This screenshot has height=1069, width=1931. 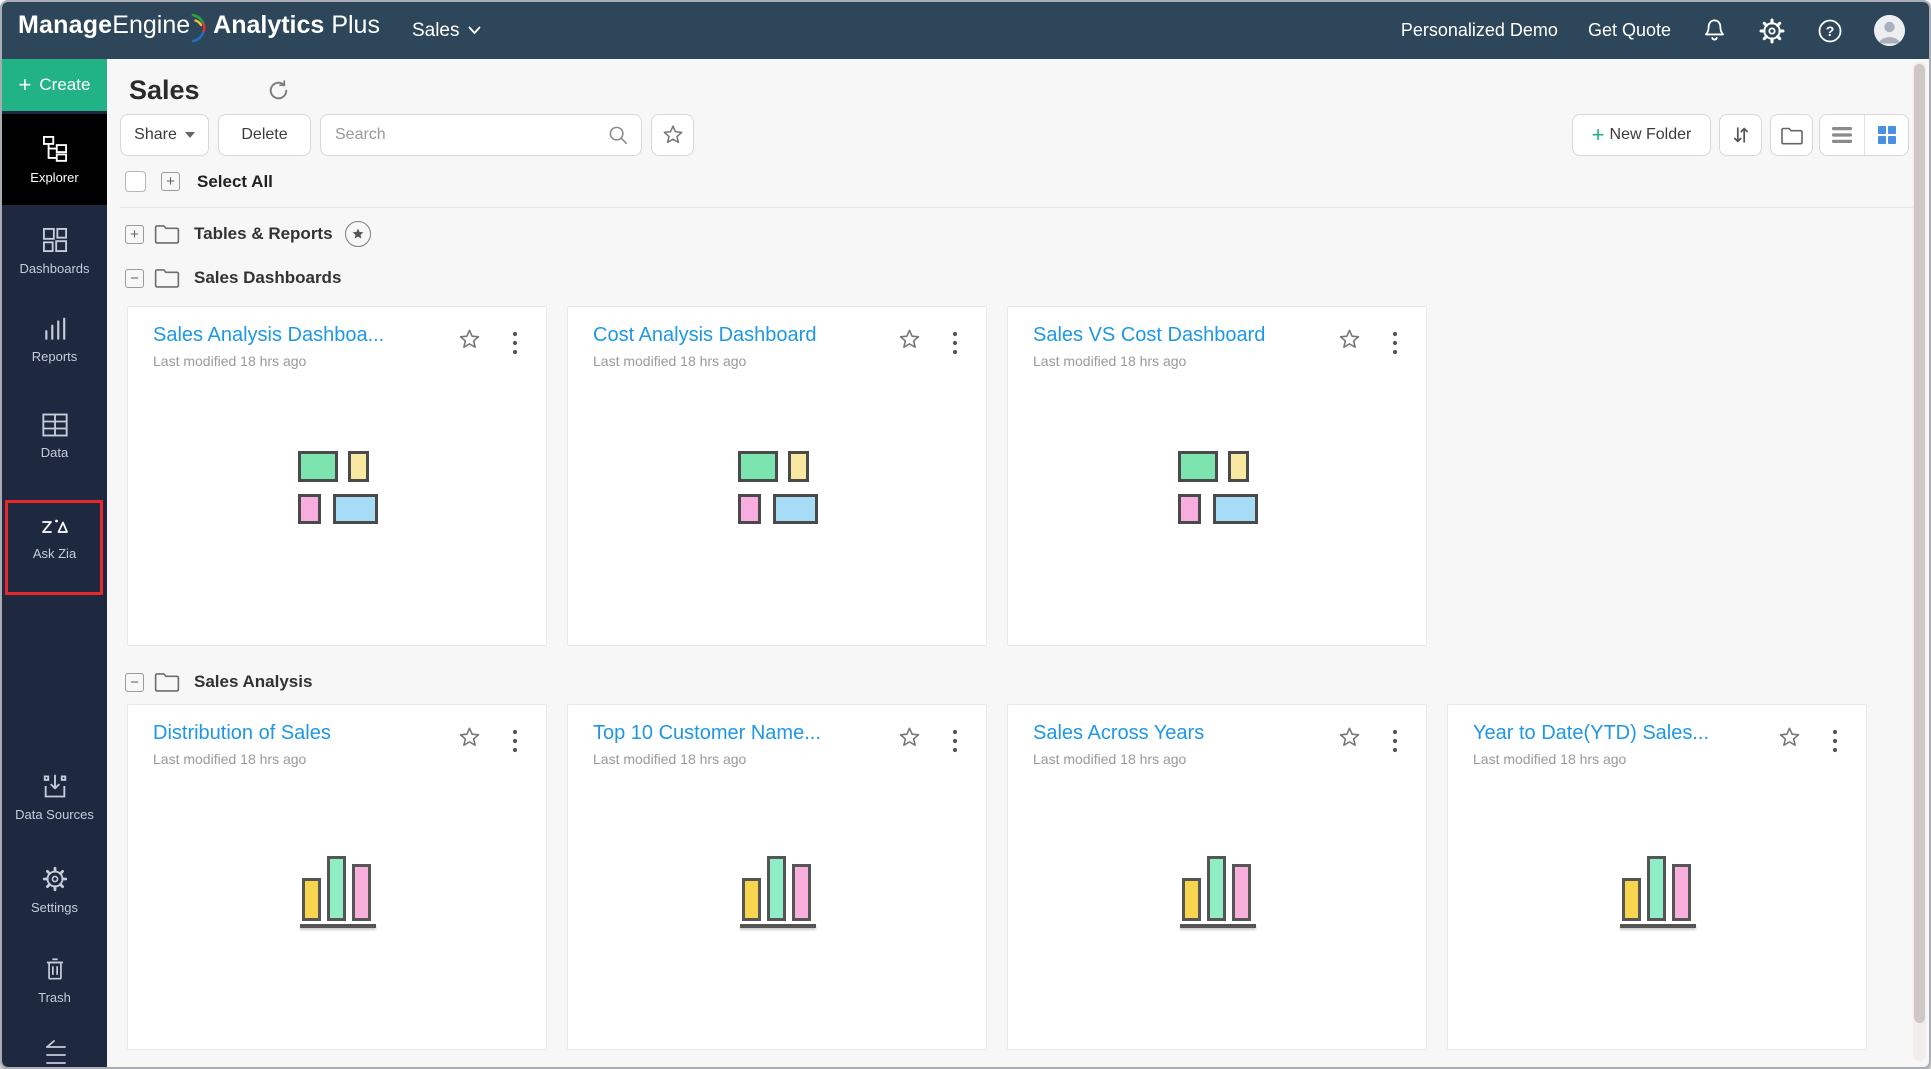 I want to click on user-avatar, so click(x=1889, y=30).